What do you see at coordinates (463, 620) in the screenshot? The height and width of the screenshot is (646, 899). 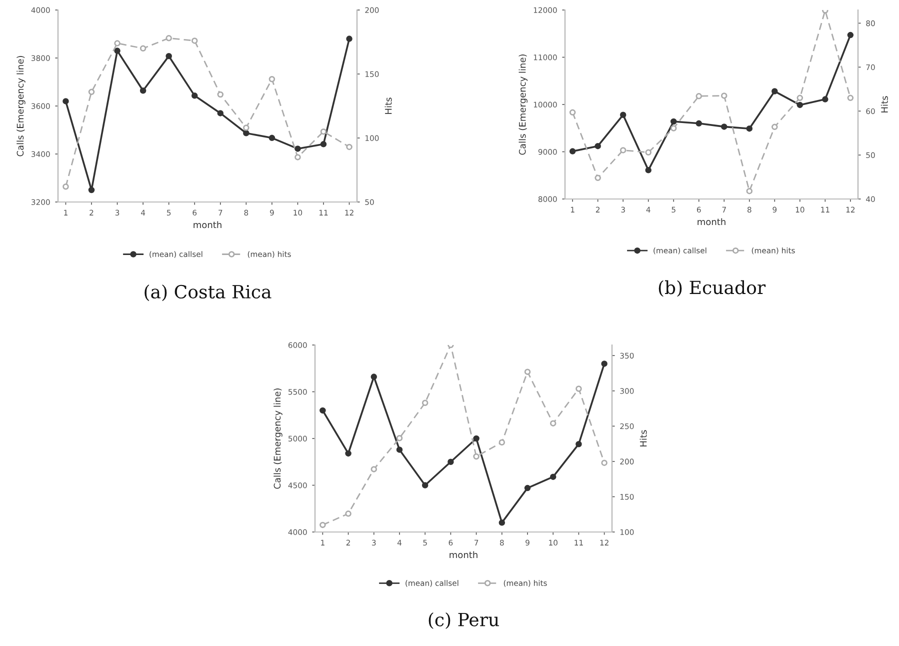 I see `text: (c) Peru` at bounding box center [463, 620].